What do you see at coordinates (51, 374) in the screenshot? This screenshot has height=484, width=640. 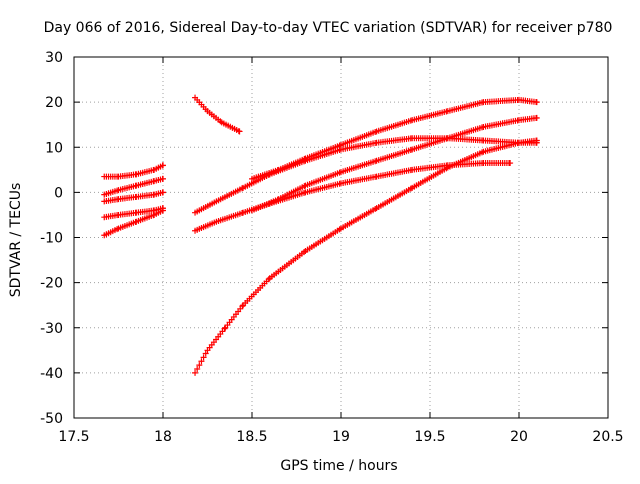 I see `y-tick-label: -40` at bounding box center [51, 374].